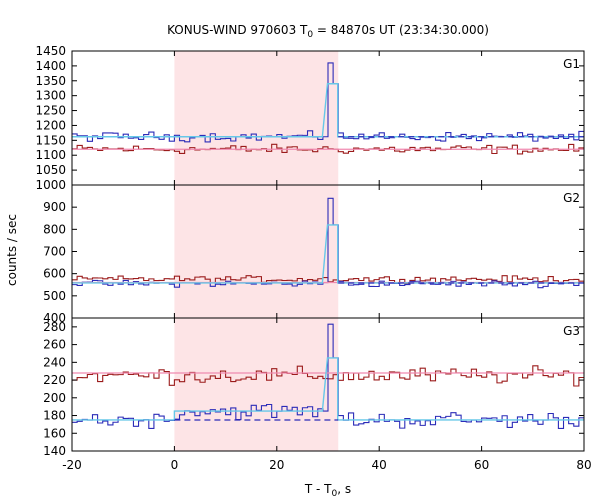 The height and width of the screenshot is (500, 600). What do you see at coordinates (571, 64) in the screenshot?
I see `panel-label-G1: G1` at bounding box center [571, 64].